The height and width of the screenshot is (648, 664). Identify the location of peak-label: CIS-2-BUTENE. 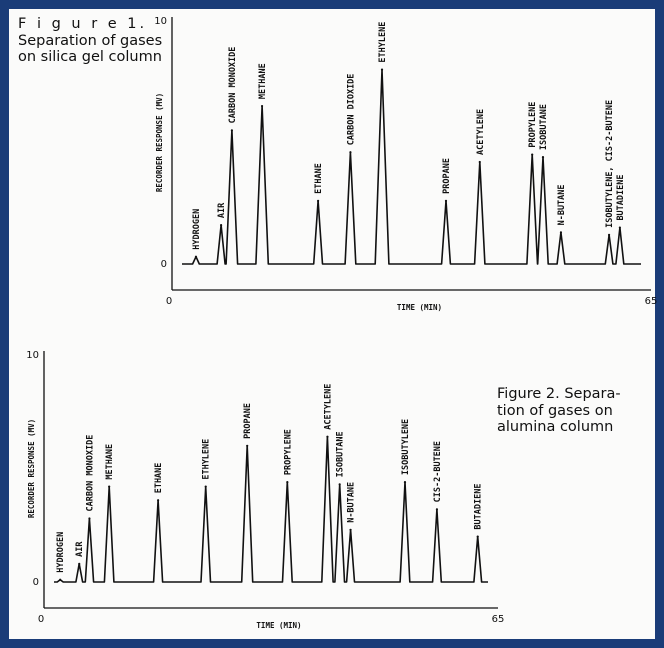
(438, 471).